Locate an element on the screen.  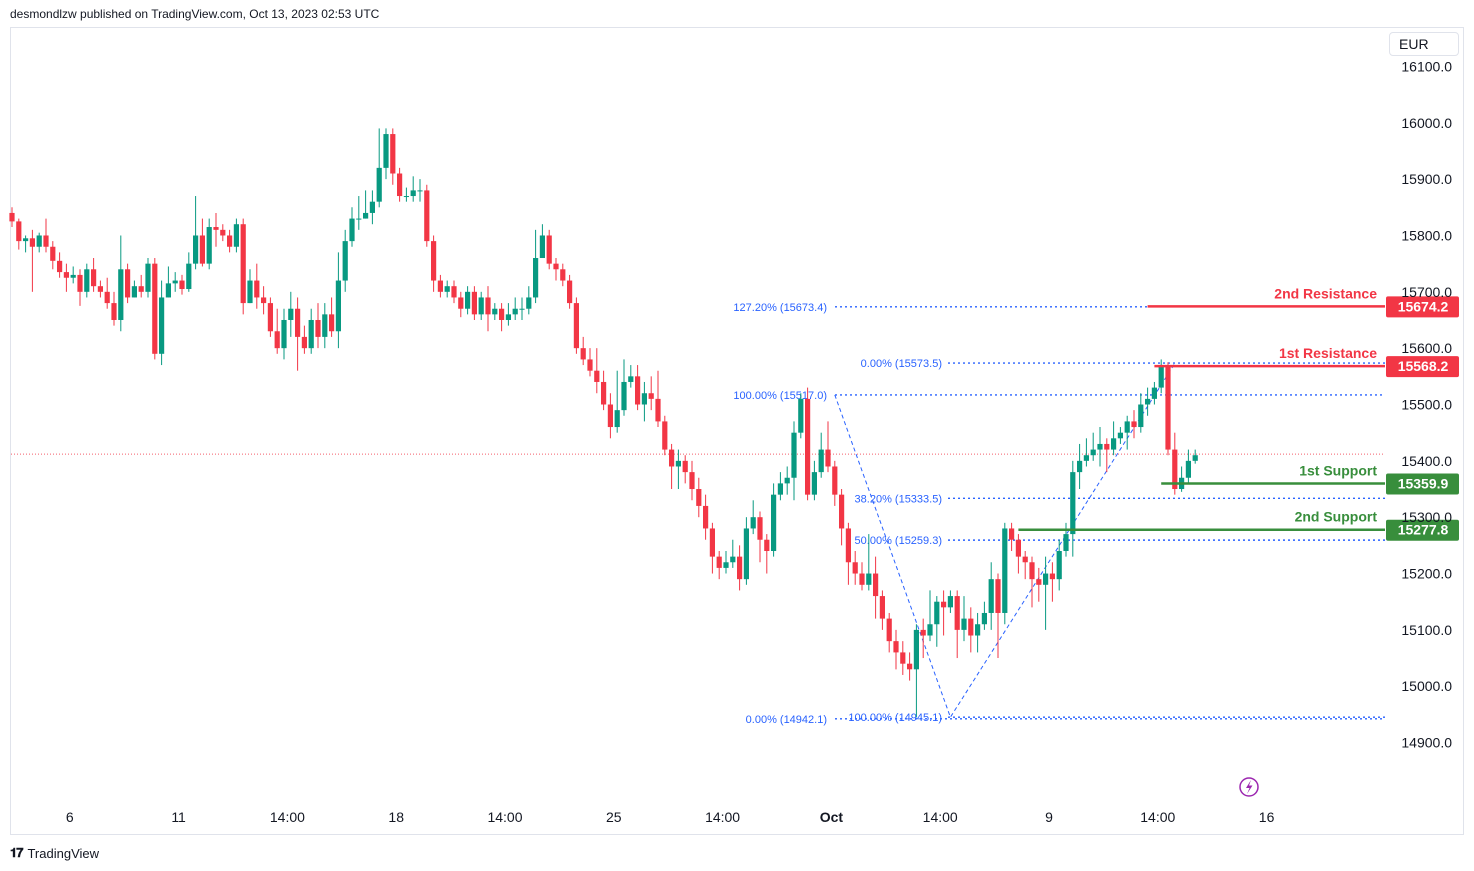
brand-label: TradingView is located at coordinates (63, 853).